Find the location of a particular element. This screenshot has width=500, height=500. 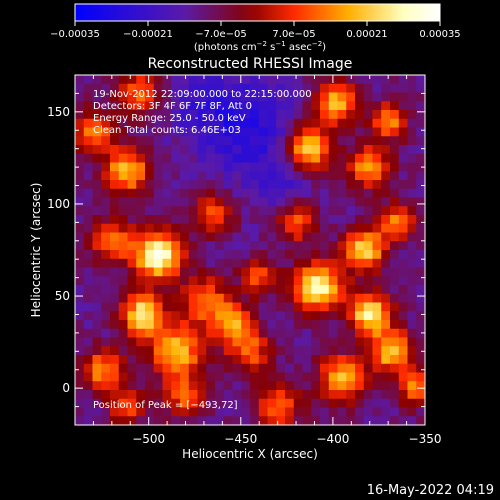

colorbar-gradient is located at coordinates (257, 12).